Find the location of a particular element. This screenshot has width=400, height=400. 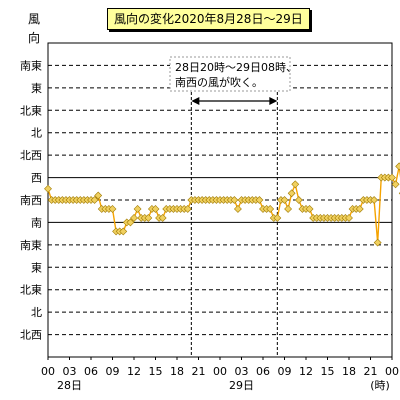

y-axis-unit-line2: 向 is located at coordinates (33, 38).